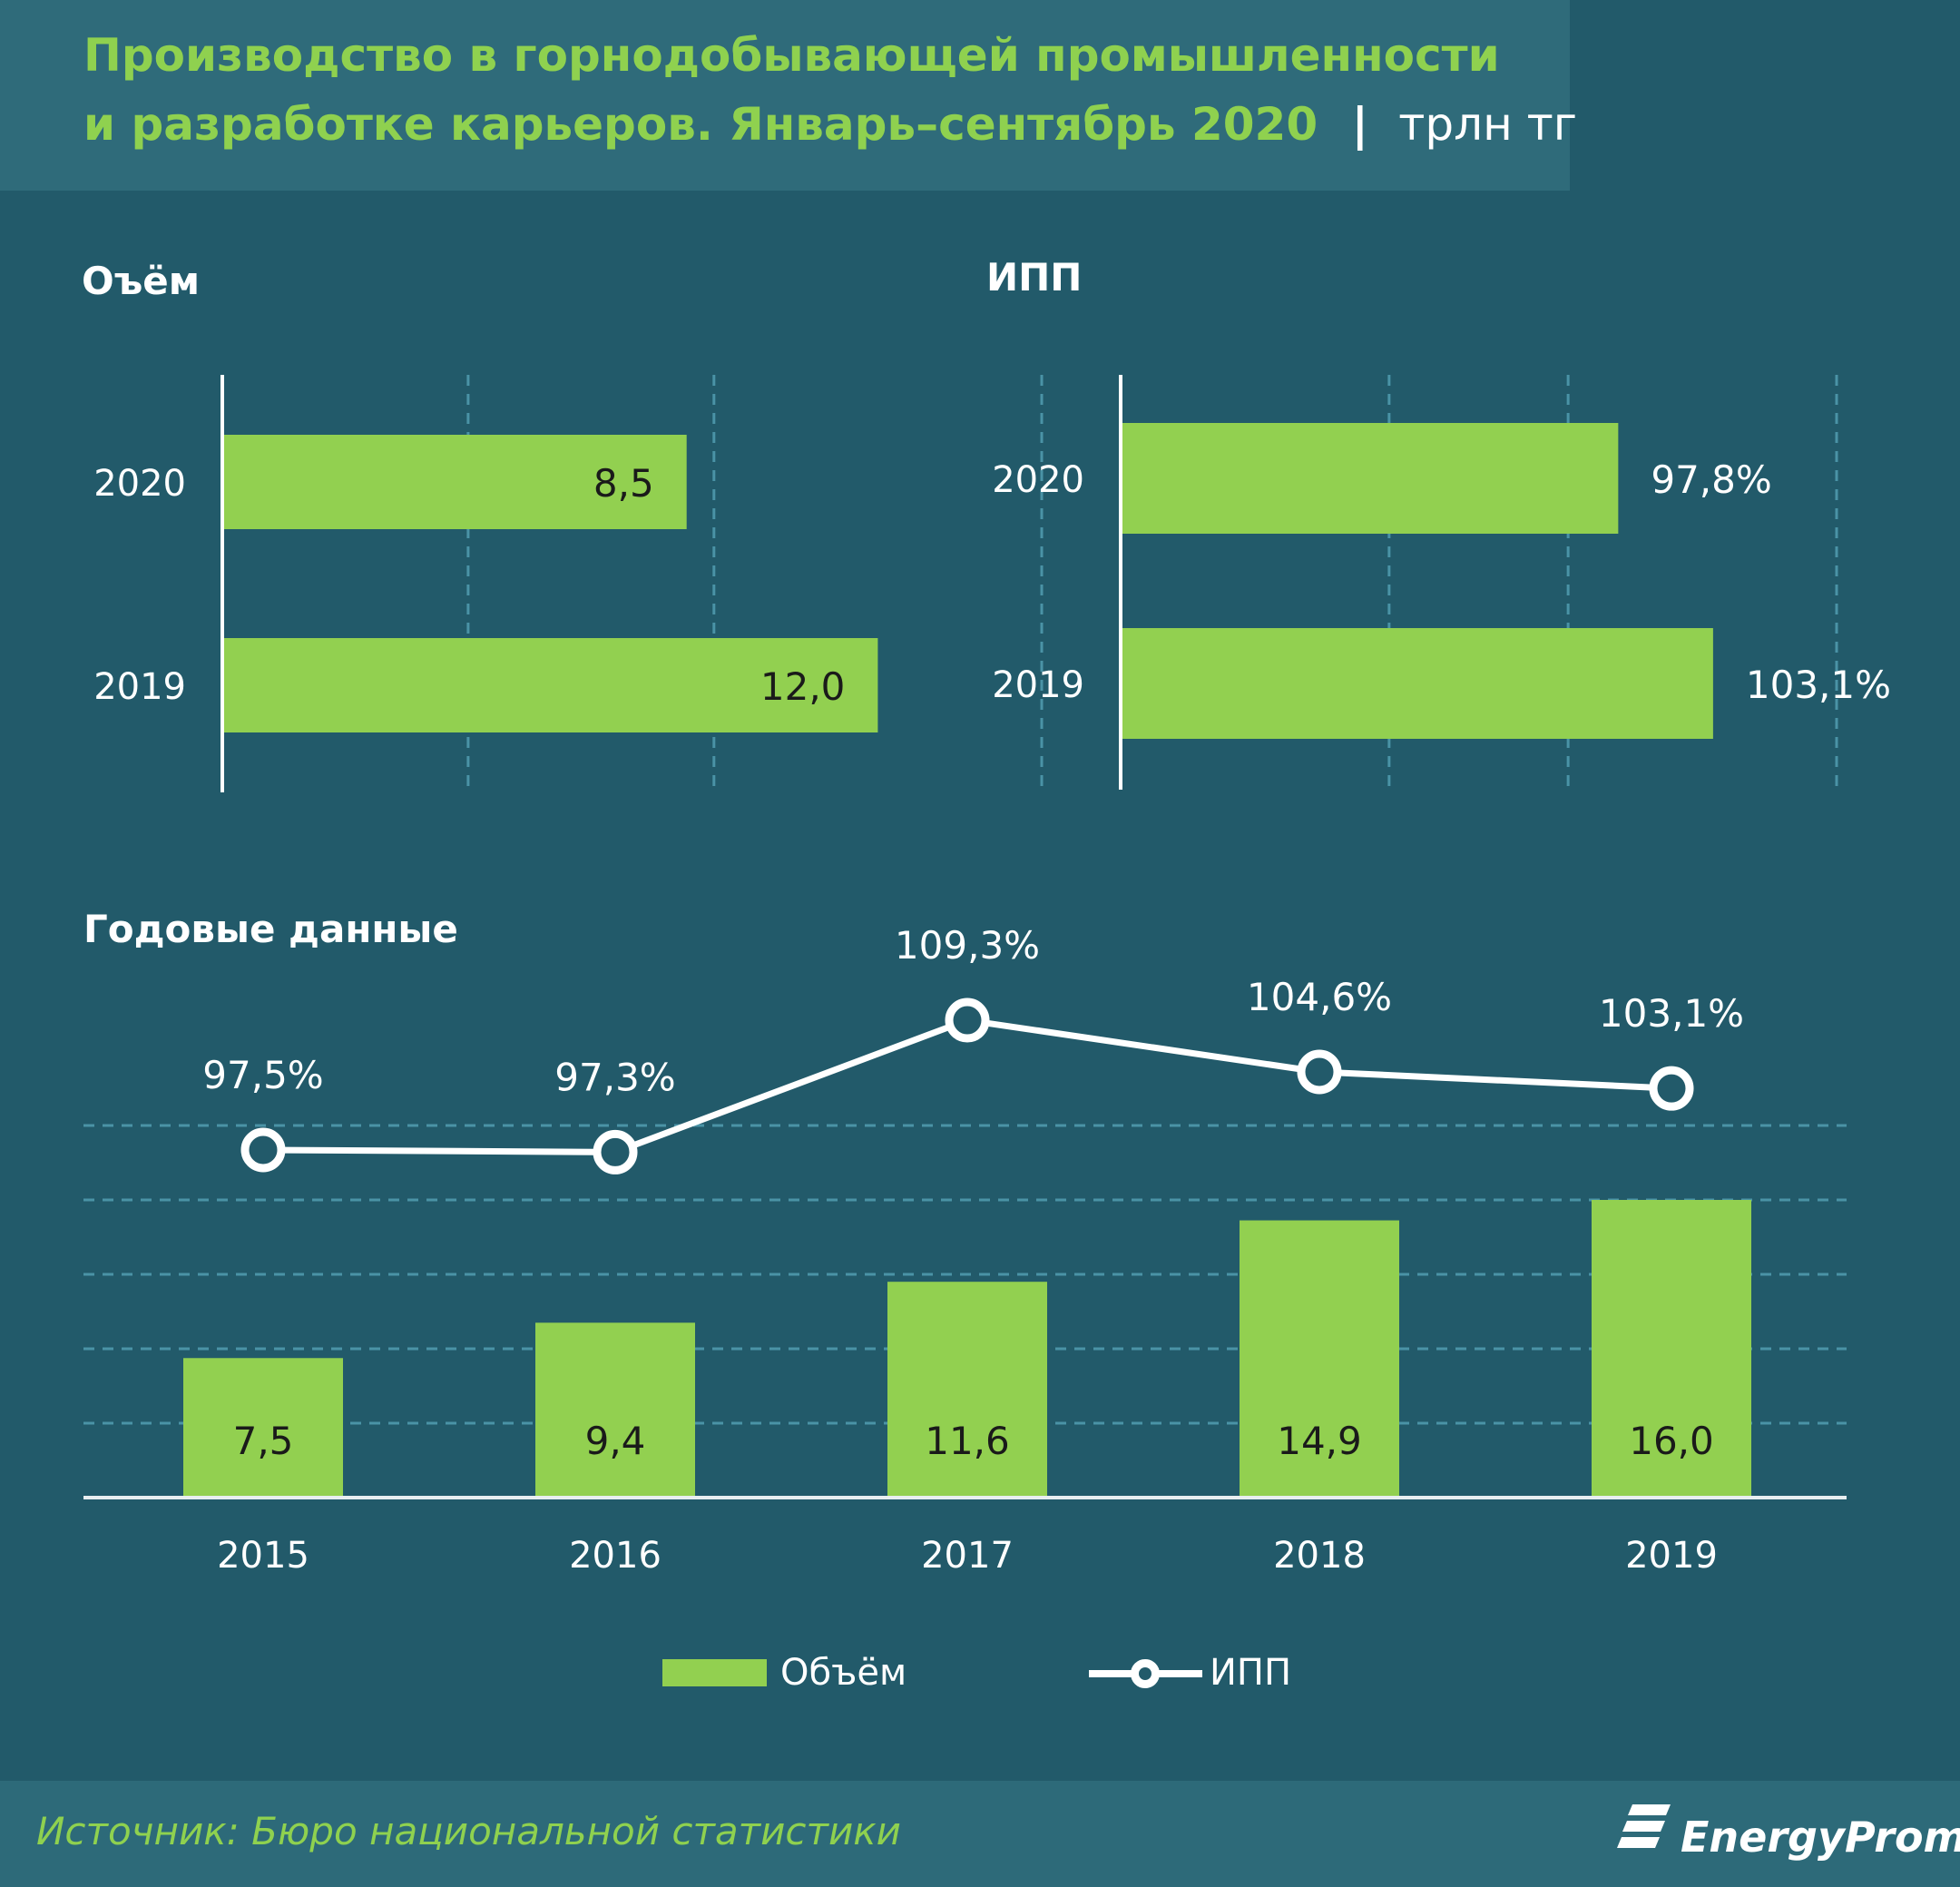 This screenshot has height=1887, width=1960. I want to click on ipp-chart-title: ИПП, so click(1034, 277).